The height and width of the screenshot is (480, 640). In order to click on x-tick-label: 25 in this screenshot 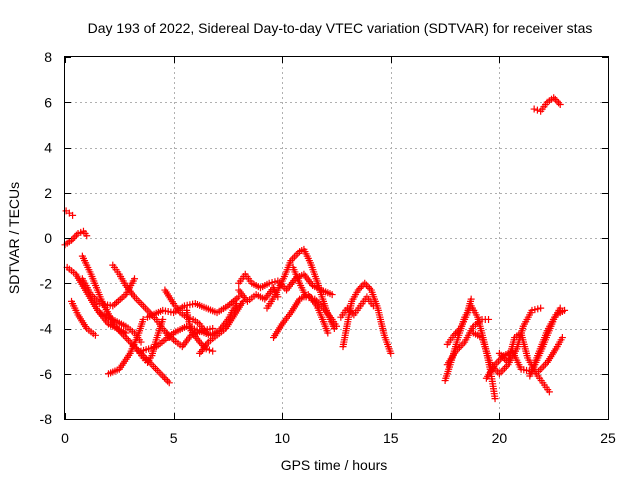, I will do `click(608, 438)`.